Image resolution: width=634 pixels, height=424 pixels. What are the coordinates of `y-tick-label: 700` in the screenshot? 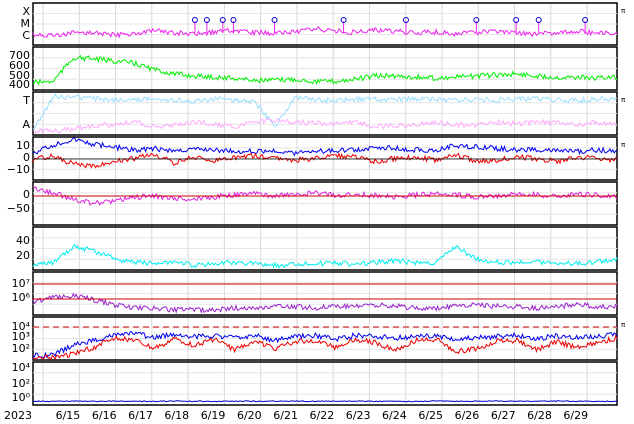 It's located at (19, 55).